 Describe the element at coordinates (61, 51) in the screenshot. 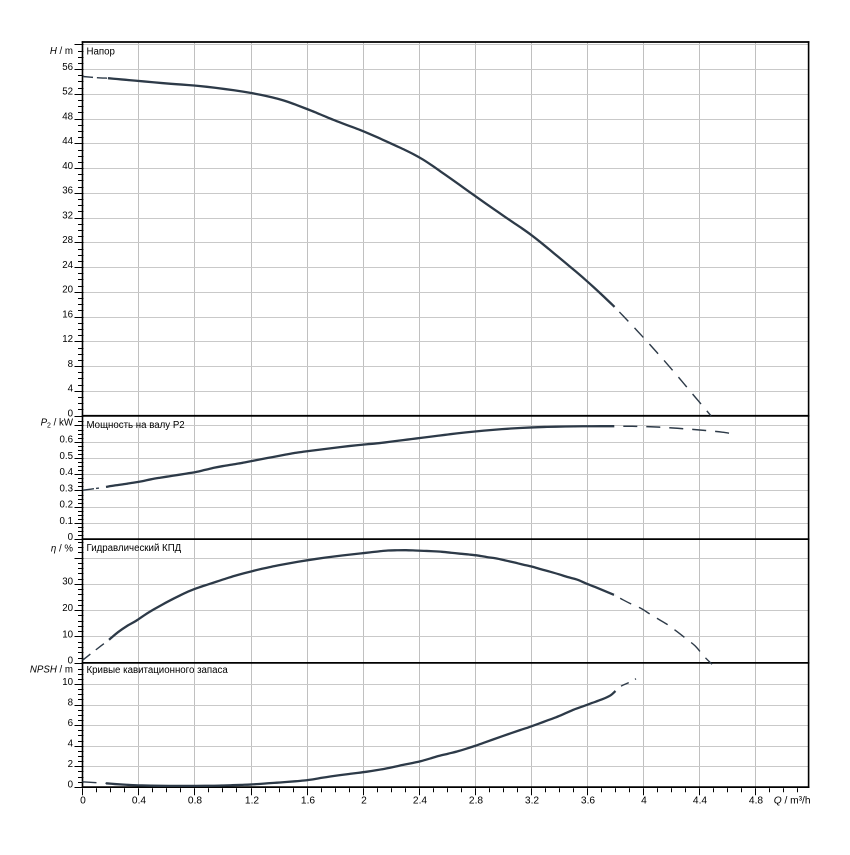

I see `svg-text: H / m` at that location.